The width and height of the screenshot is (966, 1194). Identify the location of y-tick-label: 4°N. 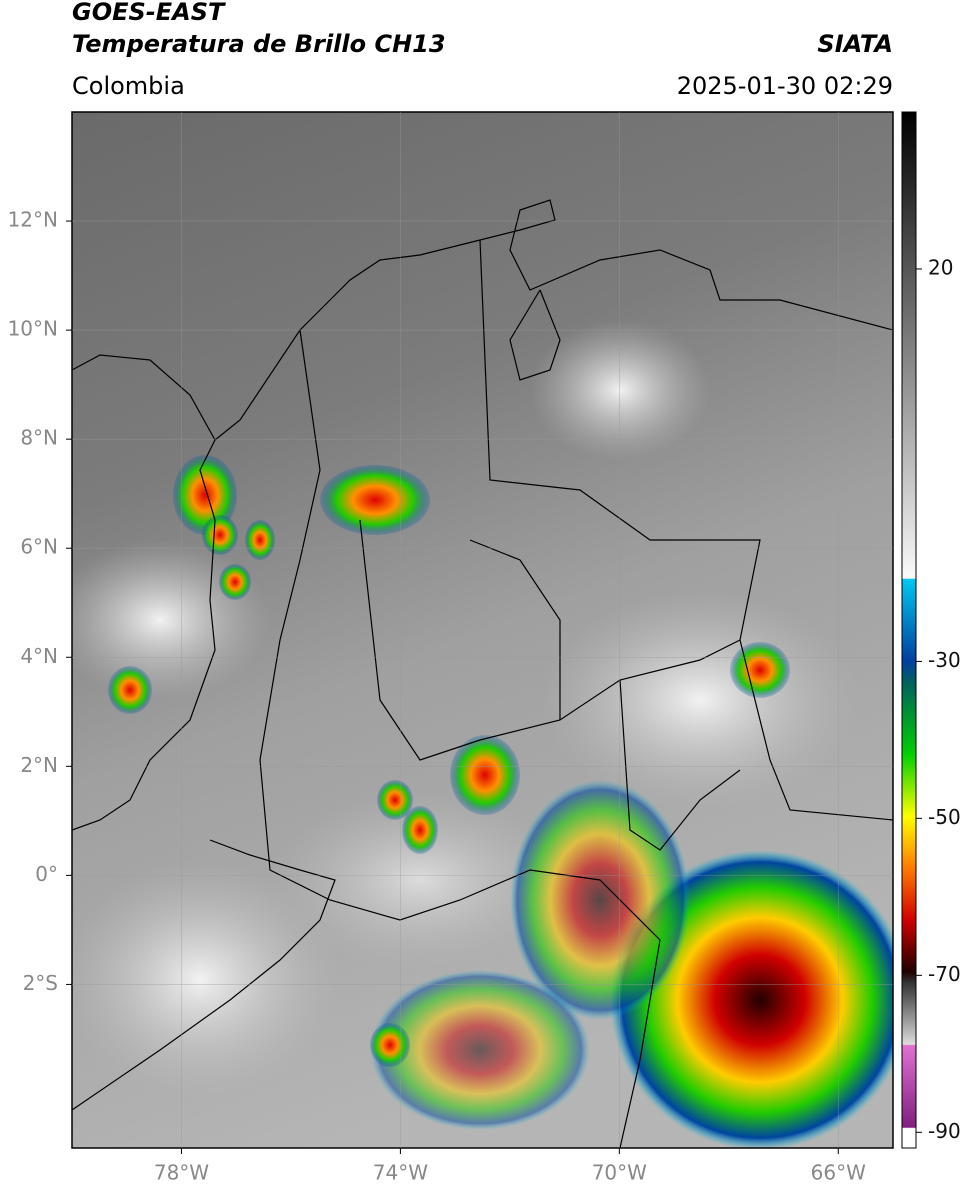
(39, 656).